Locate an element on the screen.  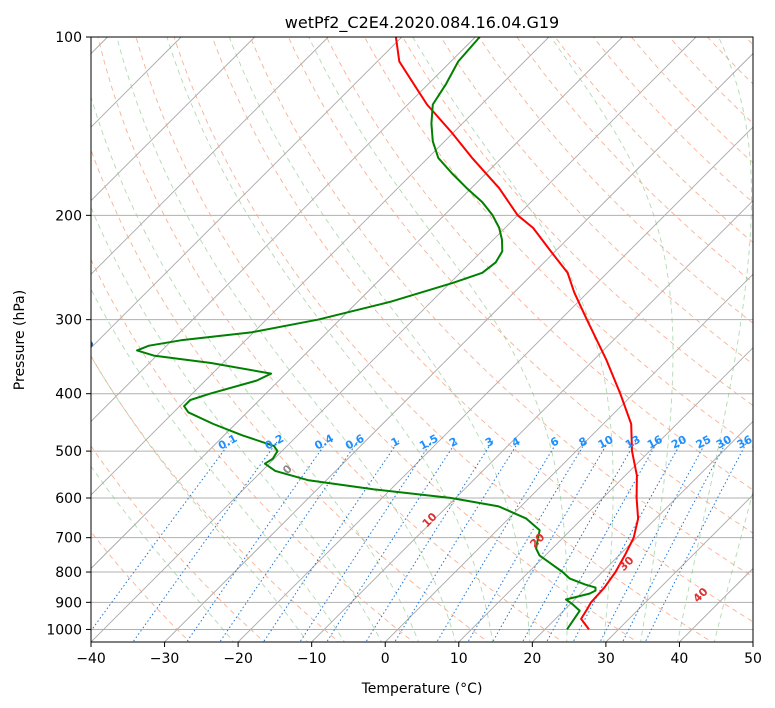
mixing-ratio-label: 30 is located at coordinates (724, 442).